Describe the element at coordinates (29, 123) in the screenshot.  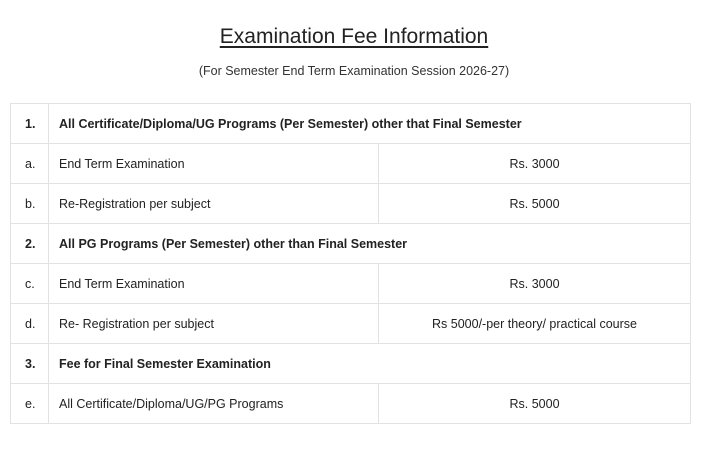
I see `row-number: 1.` at that location.